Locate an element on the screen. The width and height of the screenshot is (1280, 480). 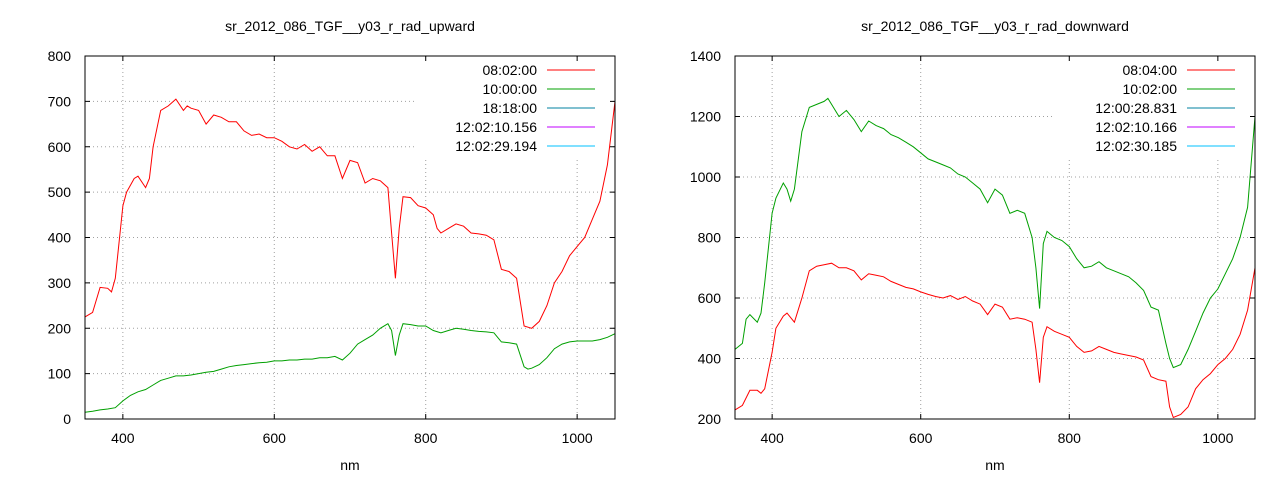
y-tick-label: 1200 is located at coordinates (705, 117).